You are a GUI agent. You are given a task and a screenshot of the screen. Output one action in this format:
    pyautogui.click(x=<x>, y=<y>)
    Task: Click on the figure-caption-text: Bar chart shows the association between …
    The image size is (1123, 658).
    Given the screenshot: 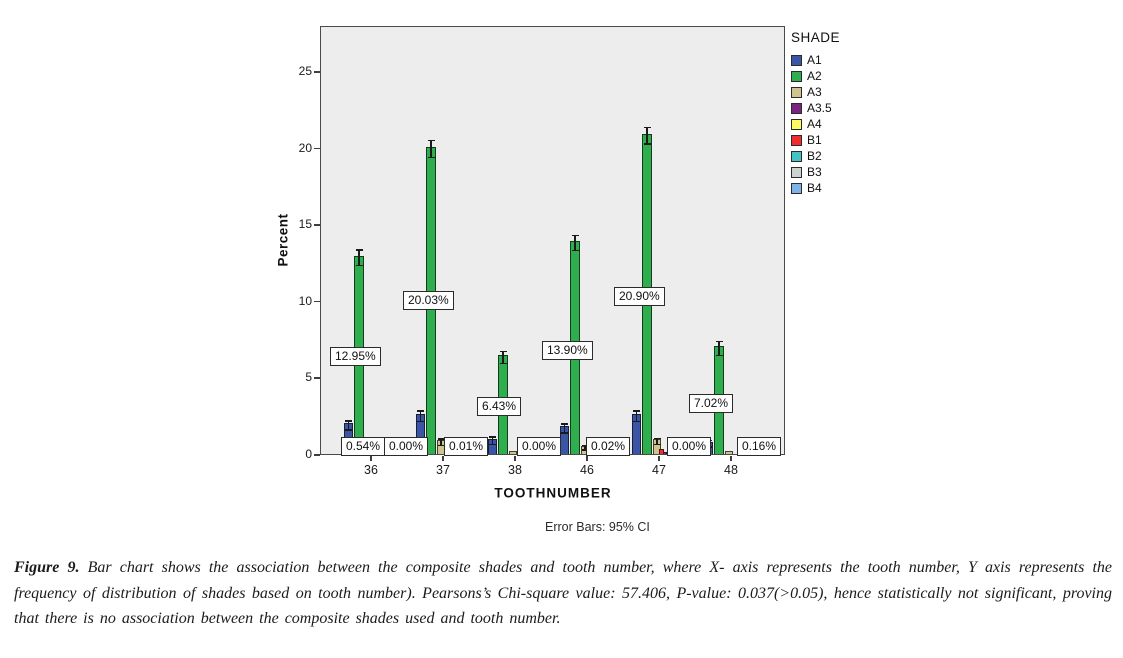 What is the action you would take?
    pyautogui.click(x=563, y=593)
    